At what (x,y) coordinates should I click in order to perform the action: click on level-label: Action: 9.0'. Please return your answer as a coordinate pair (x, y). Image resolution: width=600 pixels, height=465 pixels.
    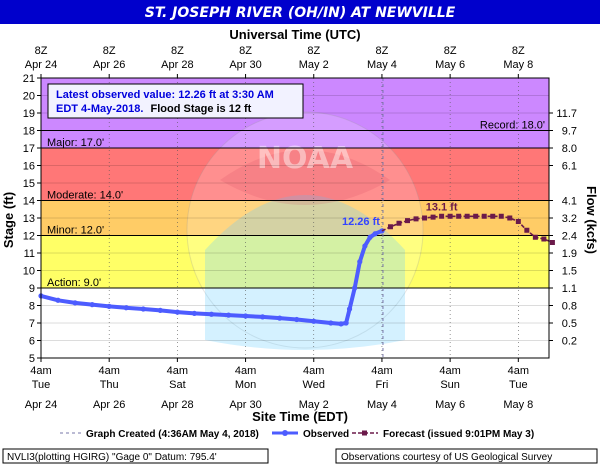
    Looking at the image, I should click on (74, 283).